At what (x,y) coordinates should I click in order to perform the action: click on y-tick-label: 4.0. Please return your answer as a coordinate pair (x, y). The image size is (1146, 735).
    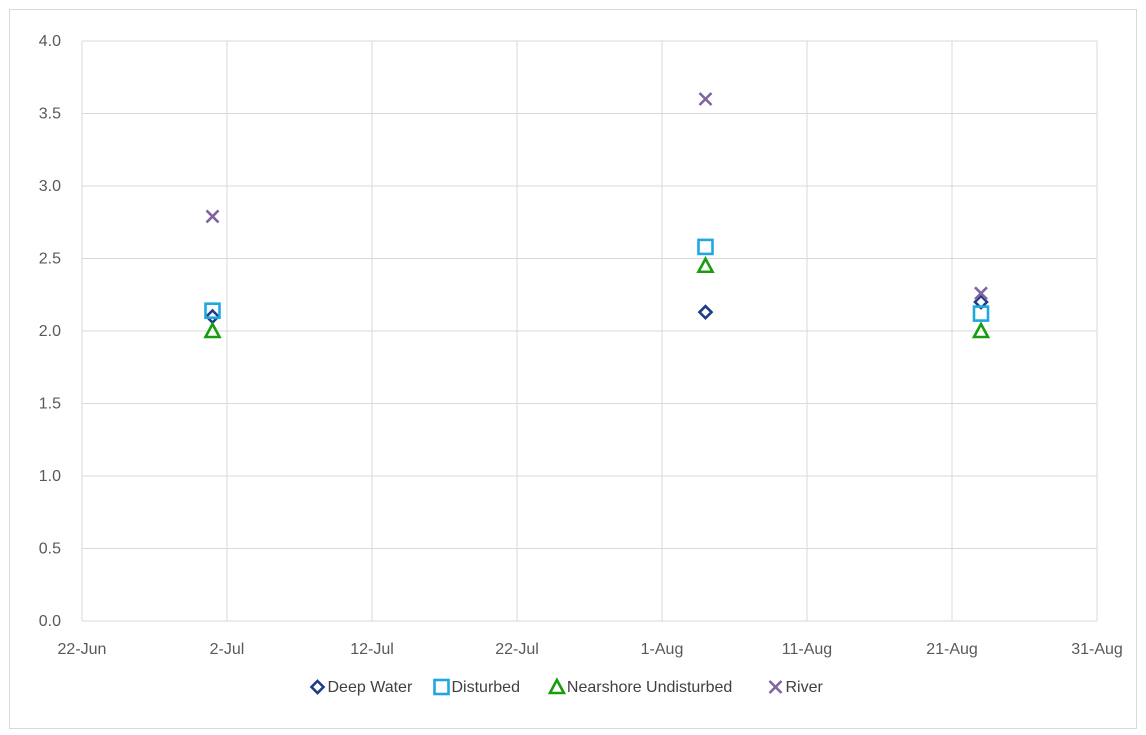
    Looking at the image, I should click on (50, 41).